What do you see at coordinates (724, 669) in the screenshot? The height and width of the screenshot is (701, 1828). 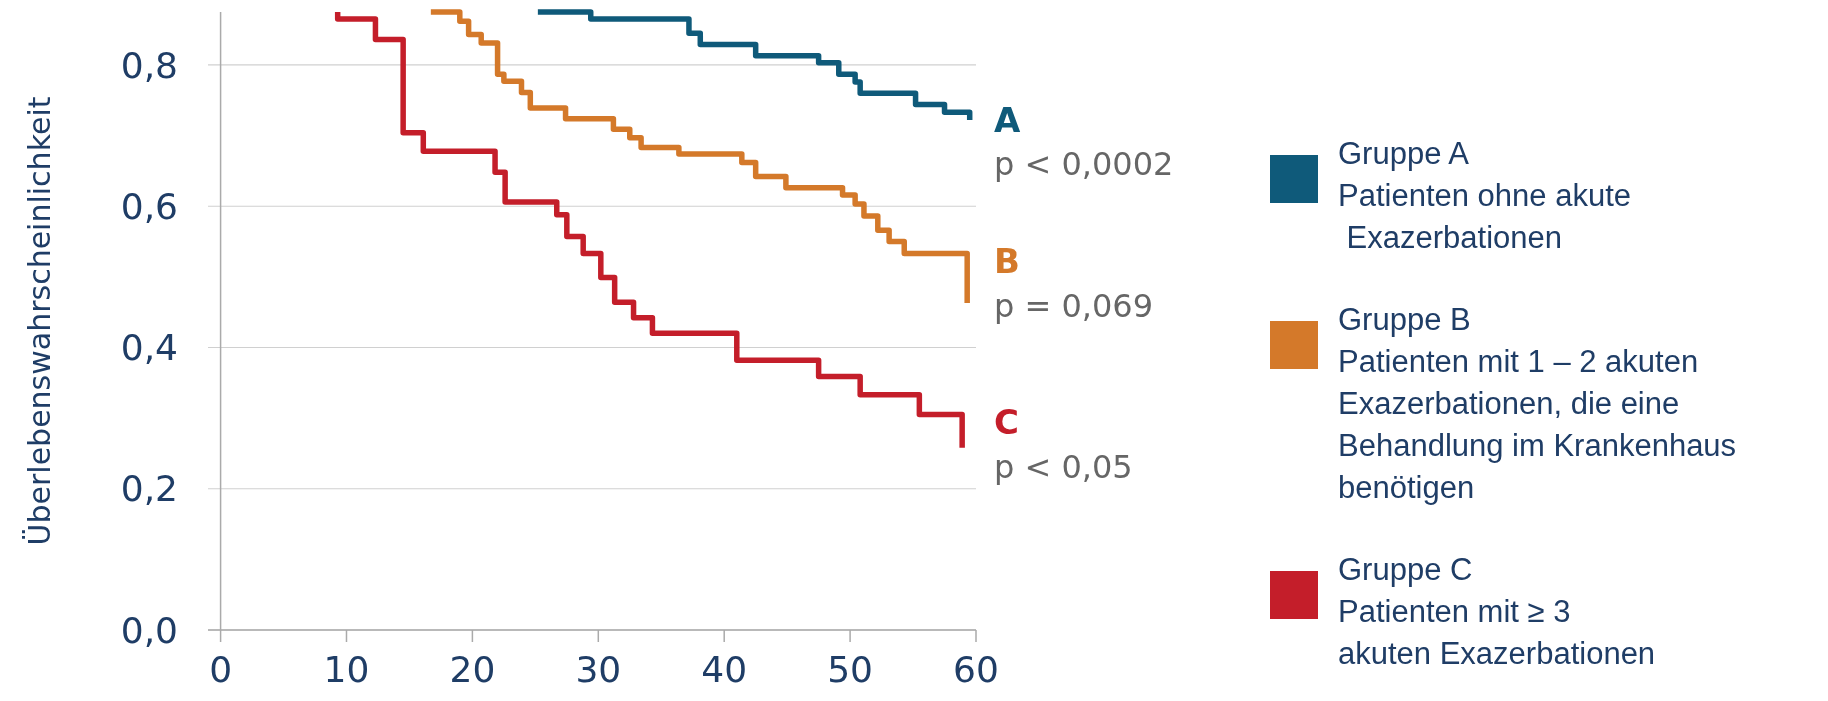 I see `x-tick-label: 40` at bounding box center [724, 669].